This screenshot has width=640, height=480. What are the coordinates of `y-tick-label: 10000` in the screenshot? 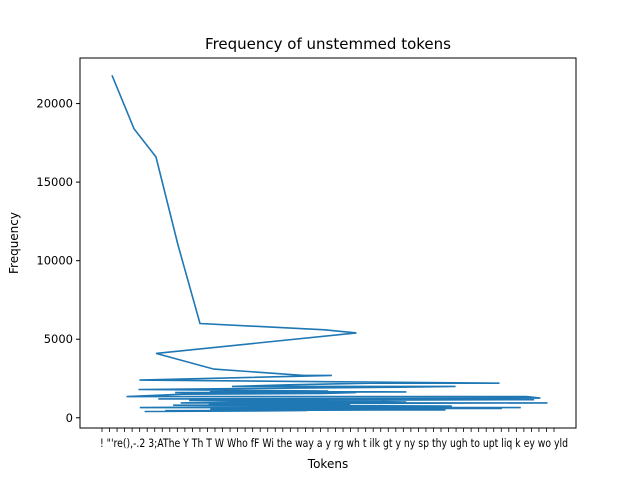 It's located at (54, 261).